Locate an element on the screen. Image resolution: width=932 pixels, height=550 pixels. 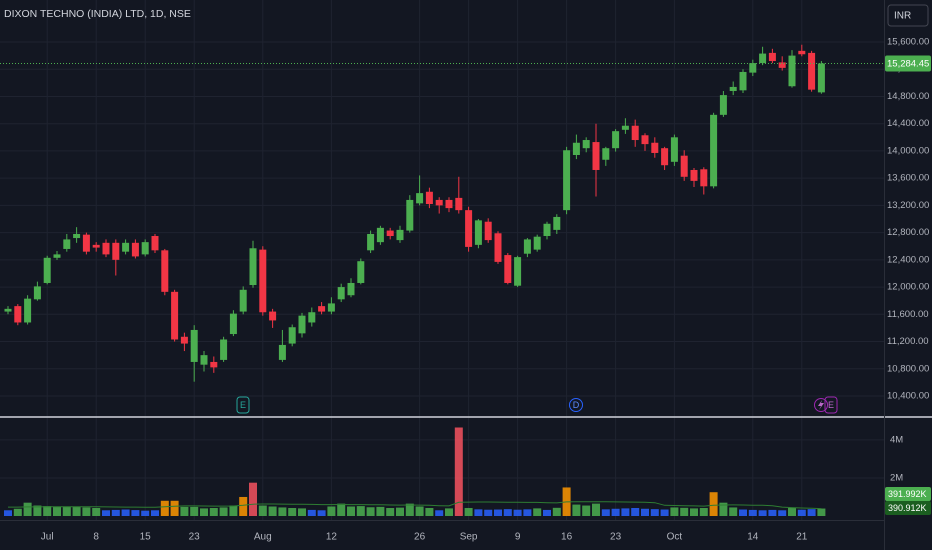
y-tick-label: 11,600.00 is located at coordinates (908, 314).